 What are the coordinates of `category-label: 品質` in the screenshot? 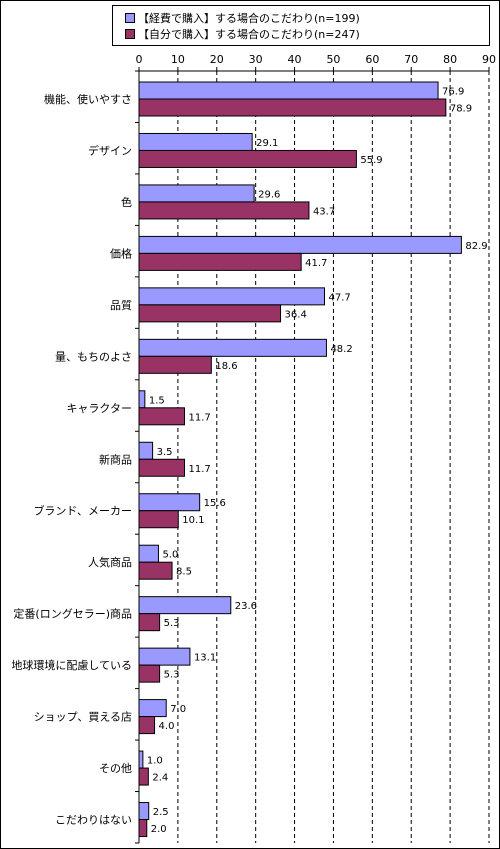 It's located at (121, 305).